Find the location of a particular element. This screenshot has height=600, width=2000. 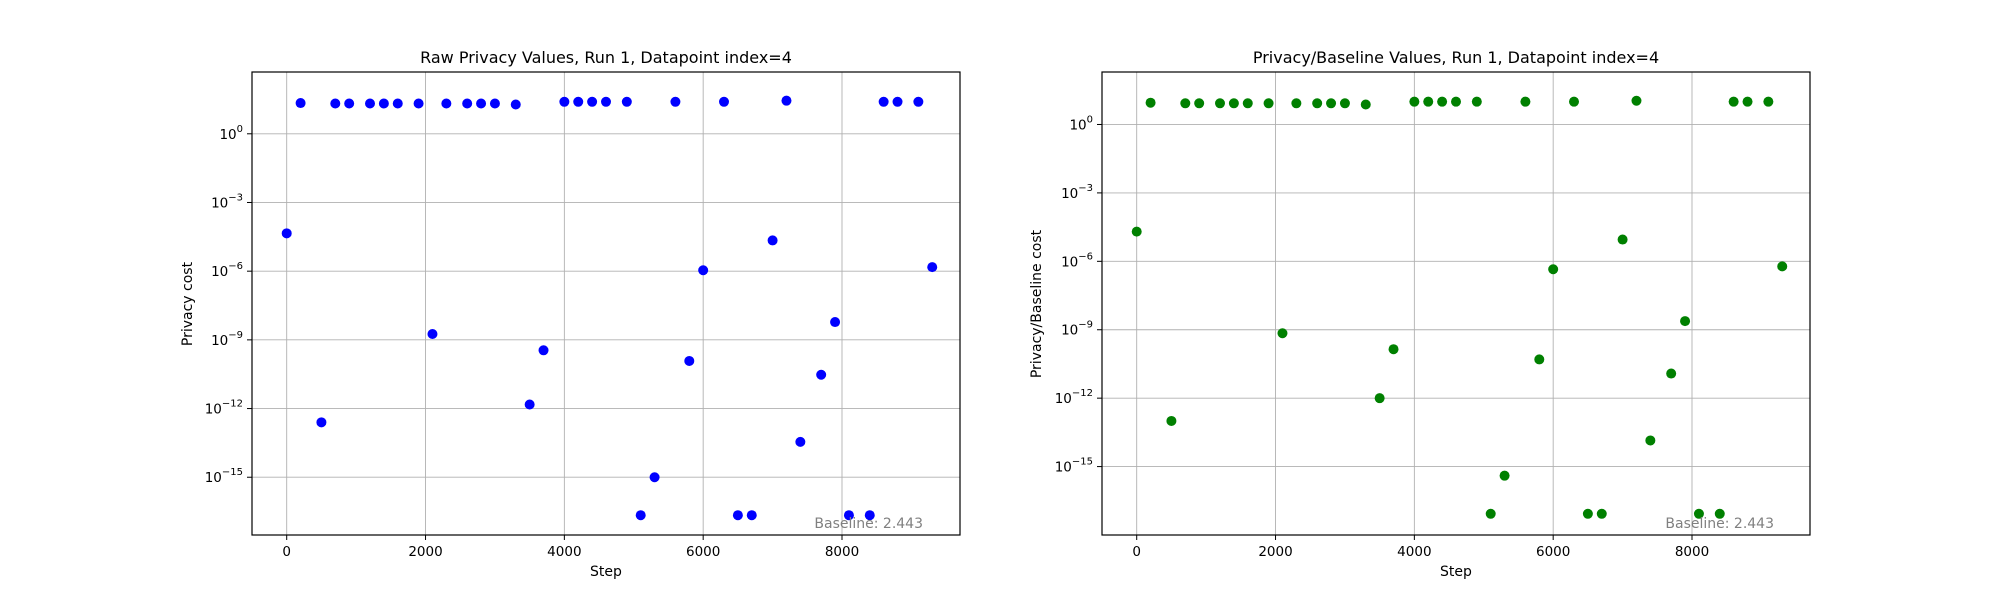

baseline-y-tick-label: 10⁻⁶ is located at coordinates (1077, 260).